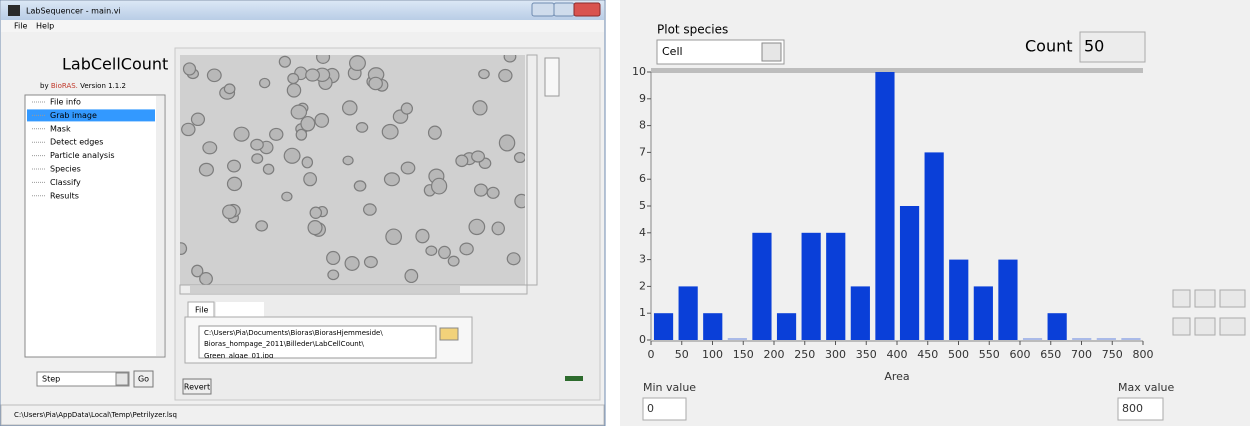 The width and height of the screenshot is (1250, 426). I want to click on menu-item: File, so click(20, 26).